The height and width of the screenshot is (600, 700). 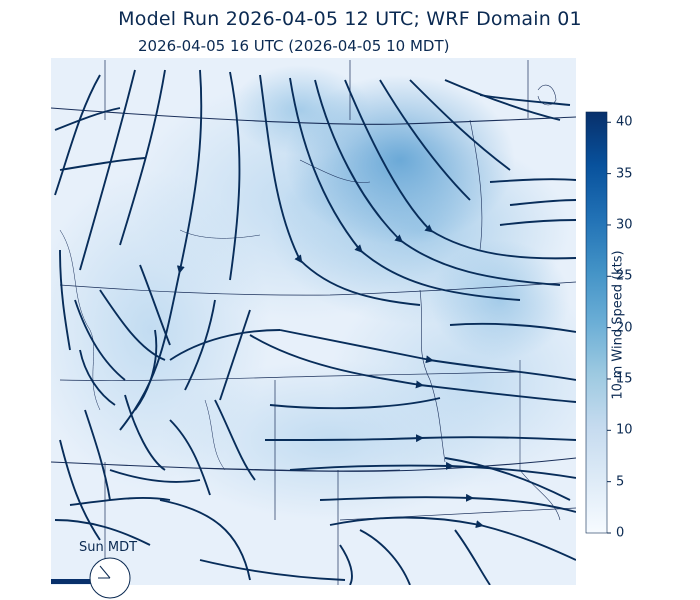 What do you see at coordinates (596, 322) in the screenshot?
I see `colorbar` at bounding box center [596, 322].